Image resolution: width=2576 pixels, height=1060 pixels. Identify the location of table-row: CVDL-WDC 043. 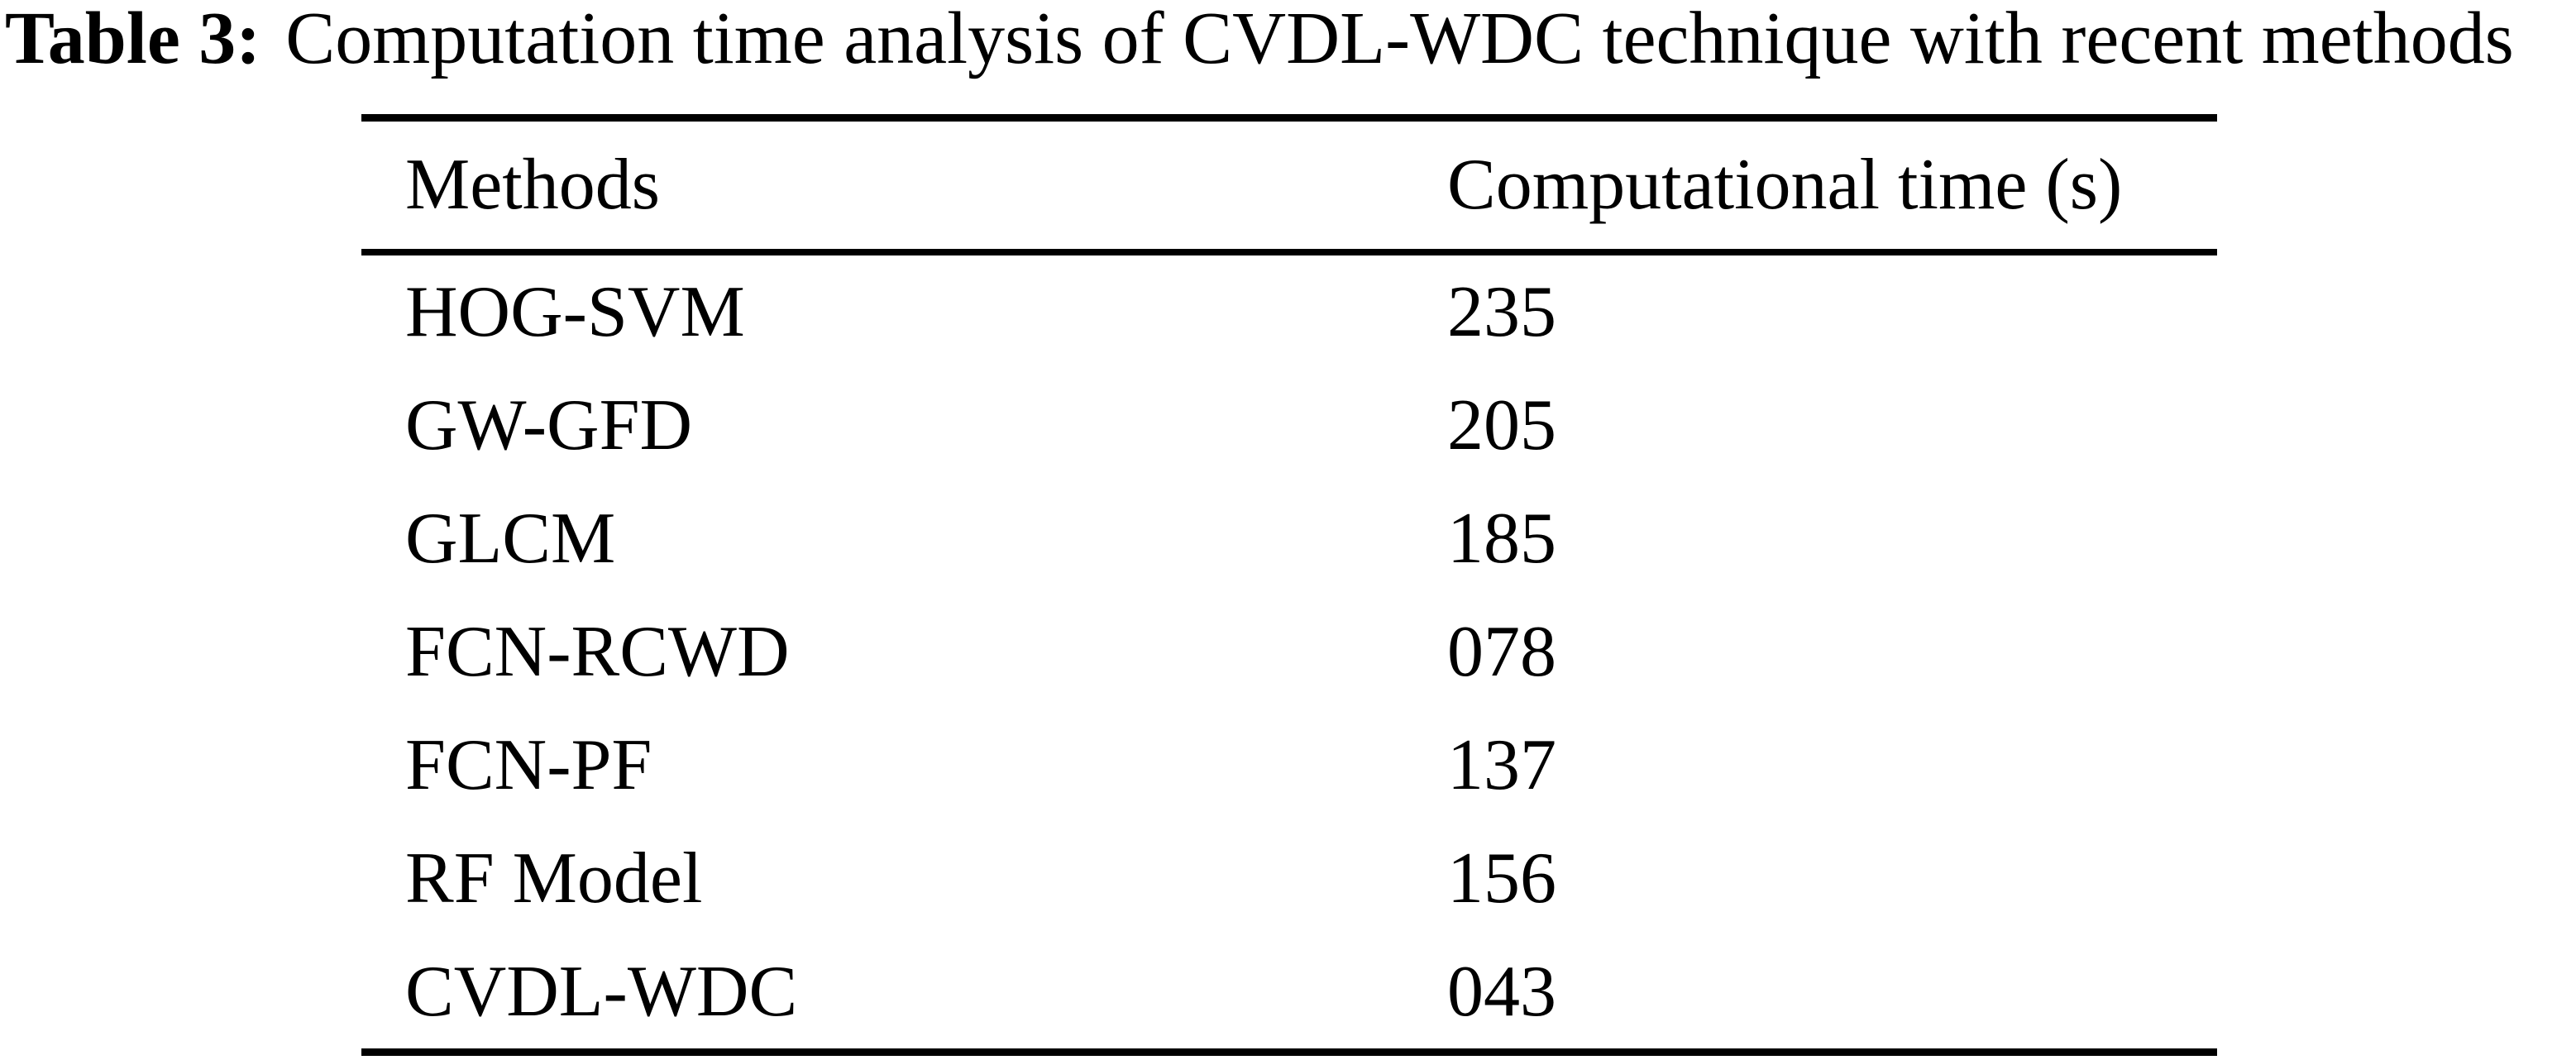
(1289, 992).